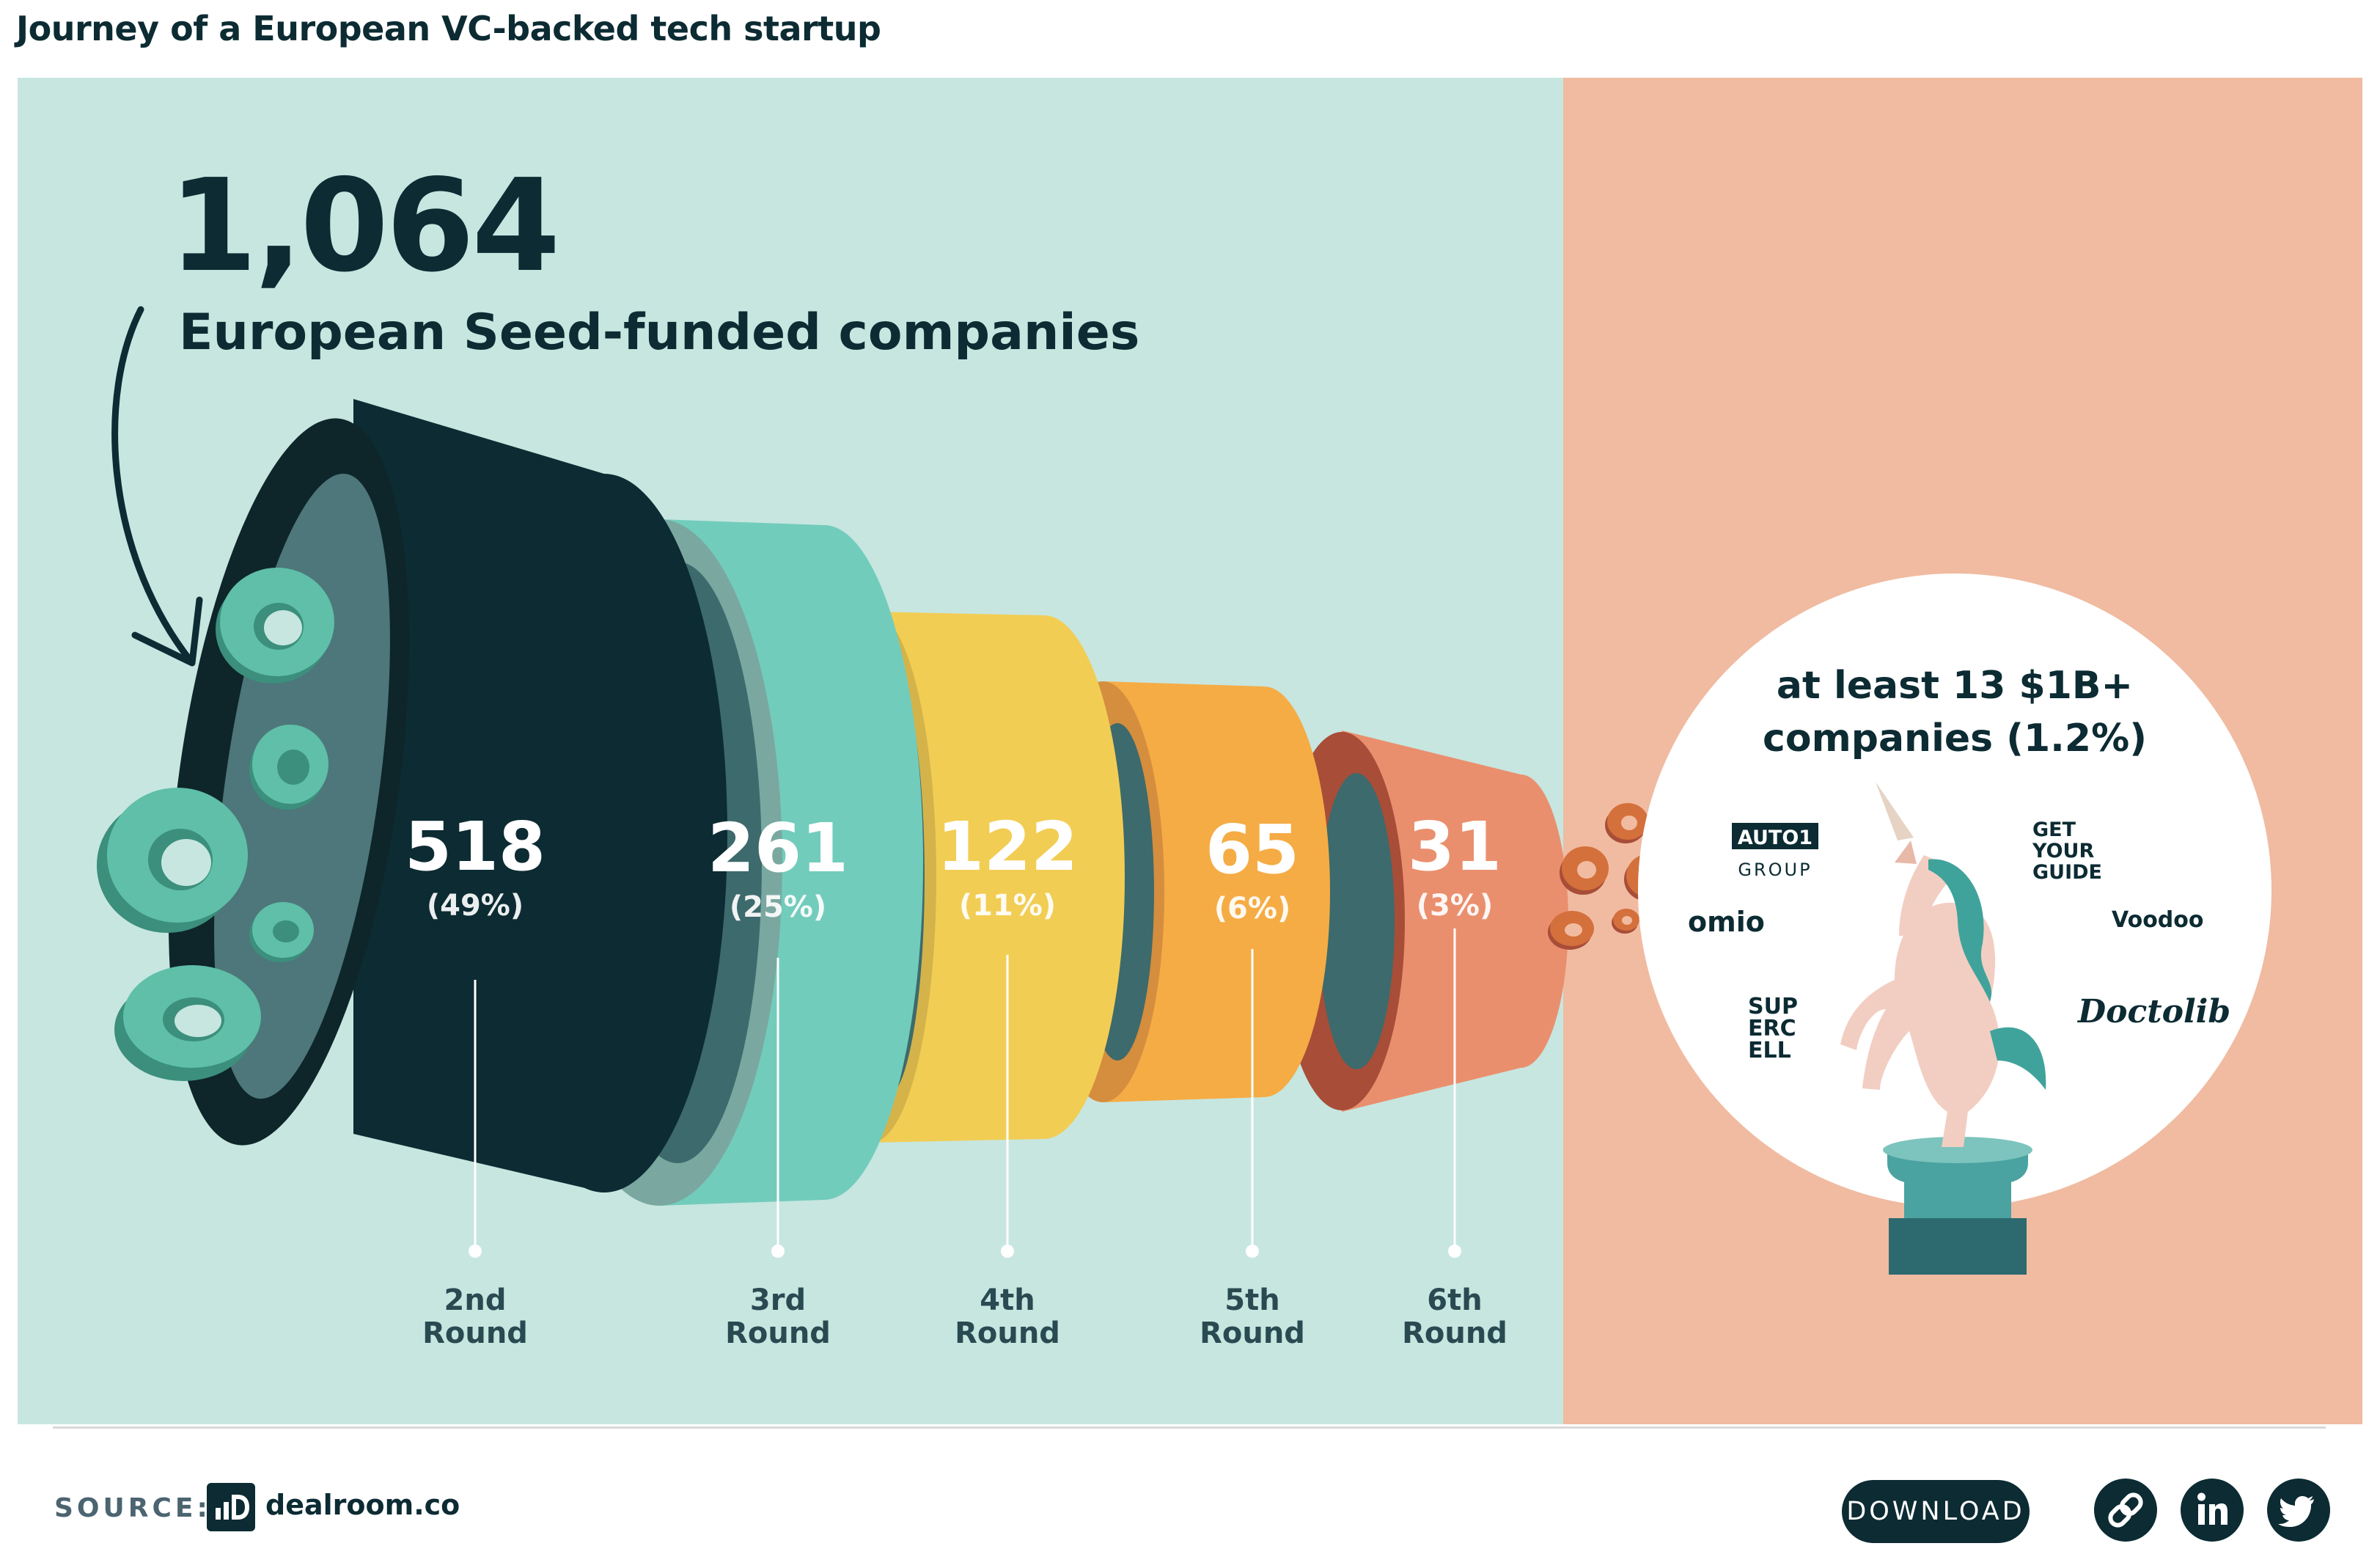  What do you see at coordinates (231, 1507) in the screenshot?
I see `dealroom-logo-icon` at bounding box center [231, 1507].